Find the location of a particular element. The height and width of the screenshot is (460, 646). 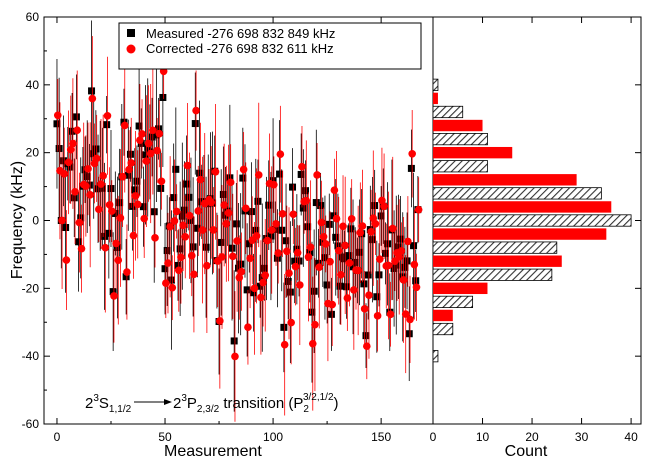

legend-box is located at coordinates (270, 46).